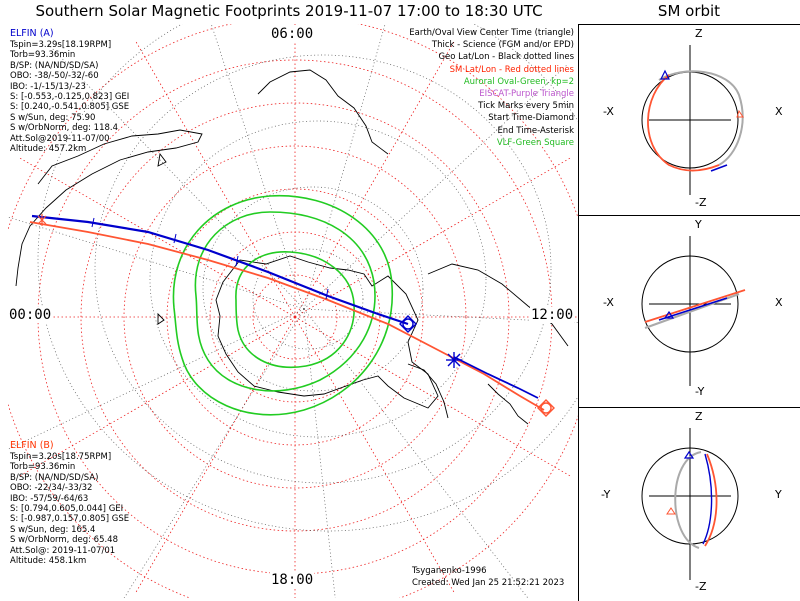 This screenshot has width=800, height=601. I want to click on mlt-label-bottom: 18:00, so click(292, 580).